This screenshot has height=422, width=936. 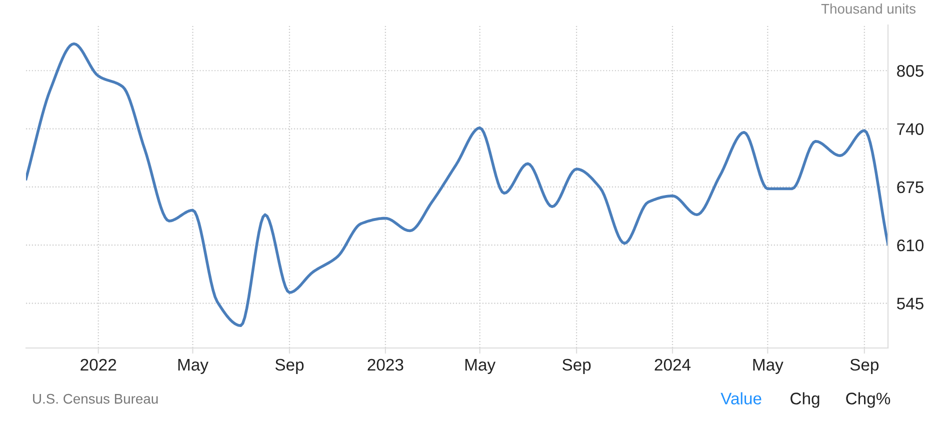 What do you see at coordinates (910, 187) in the screenshot?
I see `y-tick-label: 675` at bounding box center [910, 187].